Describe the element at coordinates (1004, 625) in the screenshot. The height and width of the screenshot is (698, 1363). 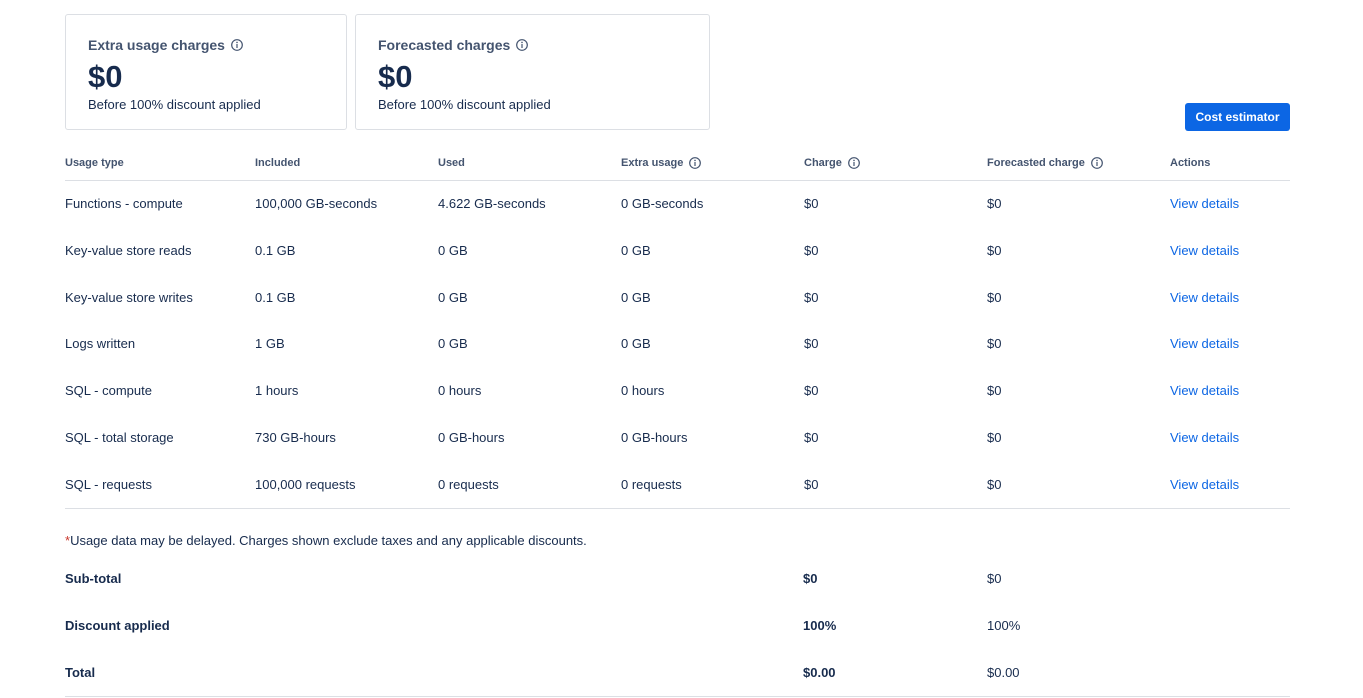
I see `summary-forecast: 100%` at that location.